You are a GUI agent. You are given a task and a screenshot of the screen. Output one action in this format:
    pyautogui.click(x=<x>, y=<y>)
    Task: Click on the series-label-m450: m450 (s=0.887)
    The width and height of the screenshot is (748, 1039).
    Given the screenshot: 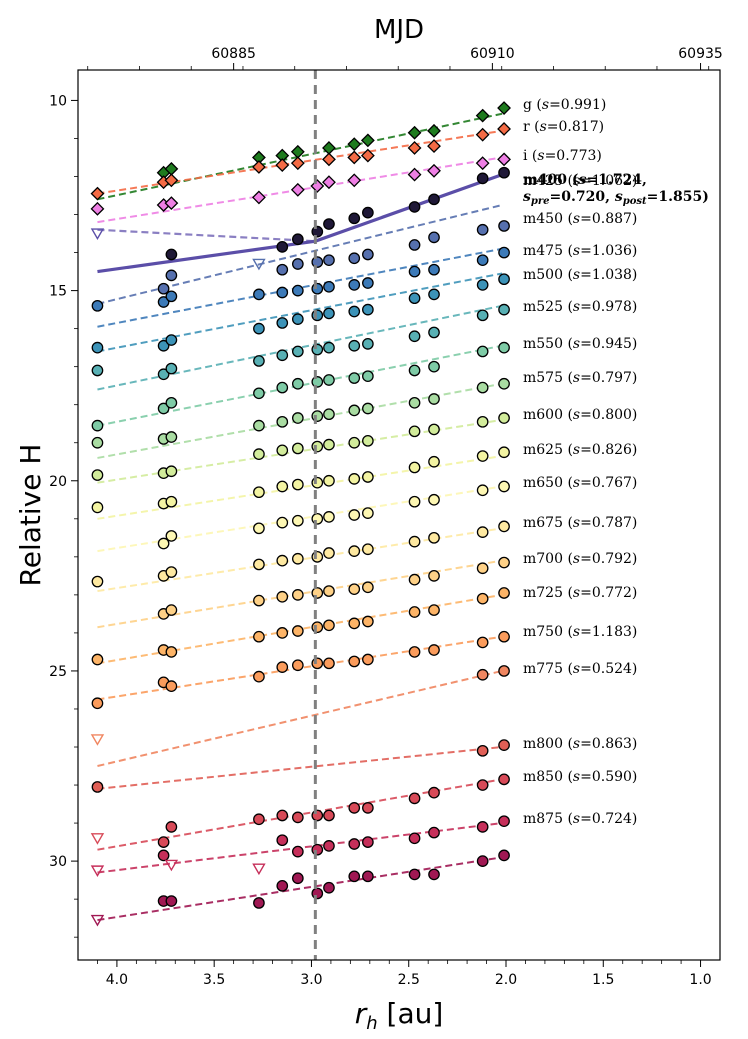 What is the action you would take?
    pyautogui.click(x=580, y=219)
    